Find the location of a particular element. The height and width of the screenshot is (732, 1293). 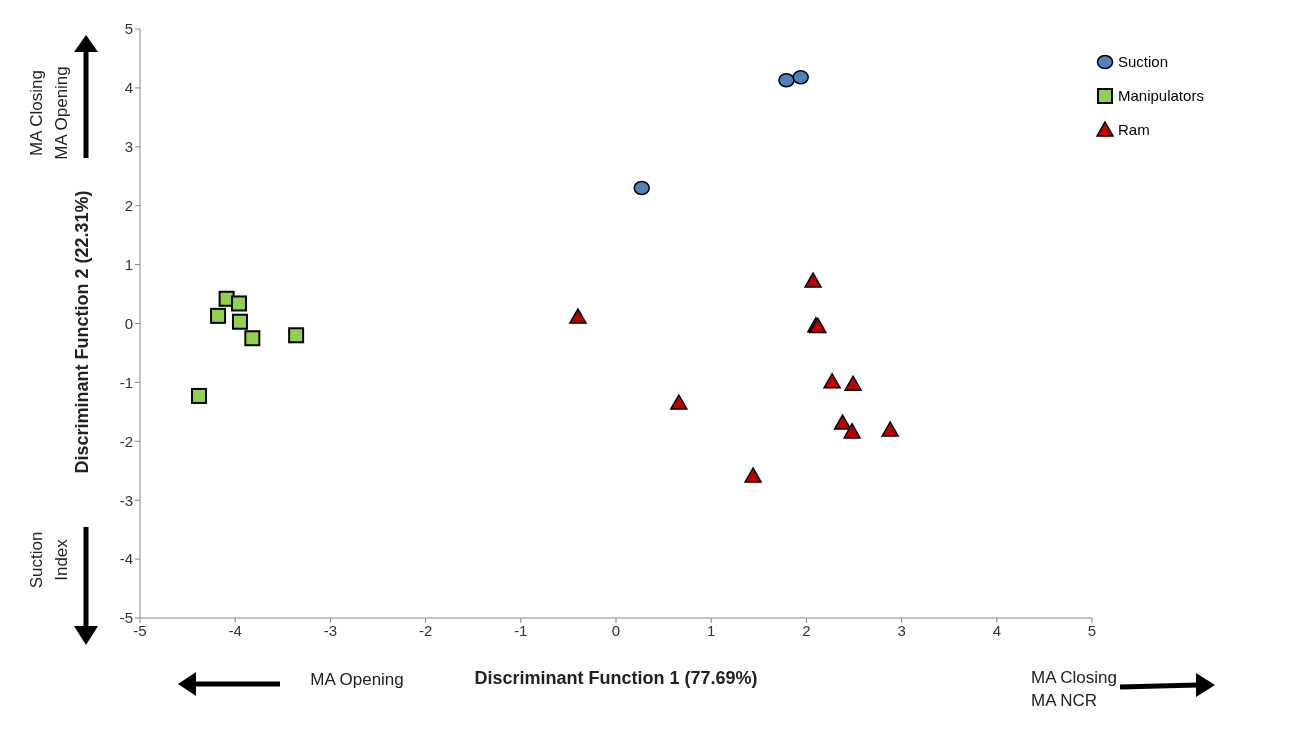

legend-label: Manipulators is located at coordinates (1161, 95).